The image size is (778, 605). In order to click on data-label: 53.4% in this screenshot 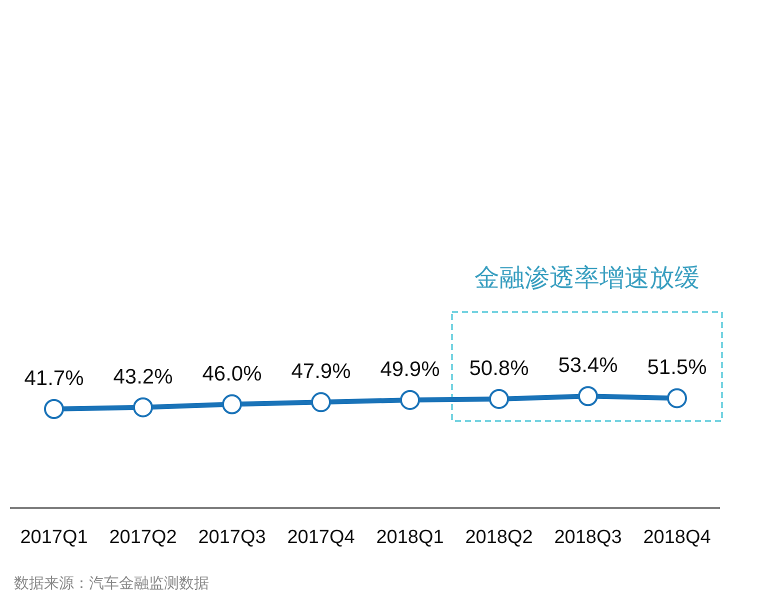, I will do `click(588, 366)`.